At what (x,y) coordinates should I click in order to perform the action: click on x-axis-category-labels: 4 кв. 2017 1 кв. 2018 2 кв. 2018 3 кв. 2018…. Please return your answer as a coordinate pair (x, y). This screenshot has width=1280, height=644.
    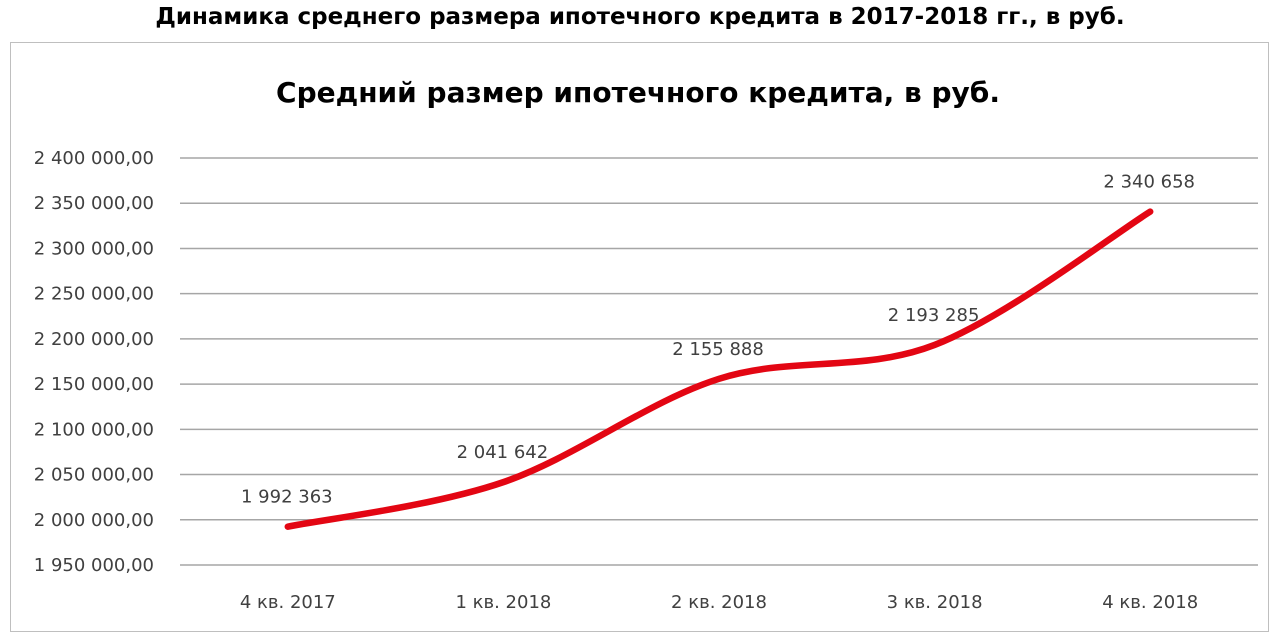
    Looking at the image, I should click on (719, 602).